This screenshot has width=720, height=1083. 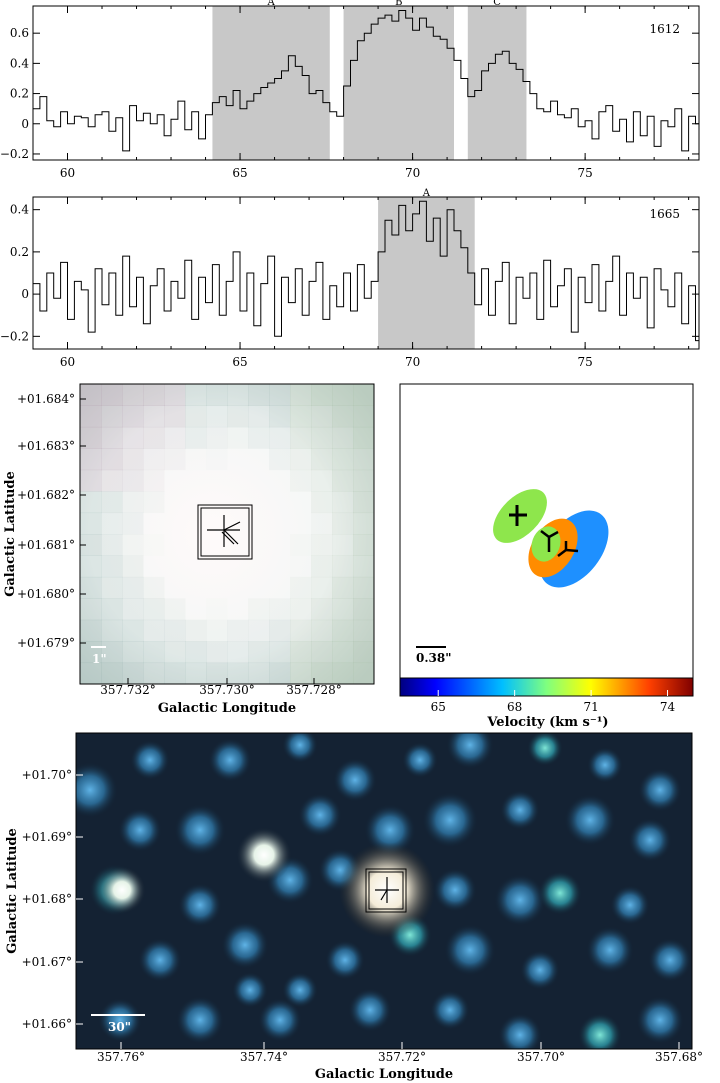 I want to click on region-labels: A, so click(x=426, y=193).